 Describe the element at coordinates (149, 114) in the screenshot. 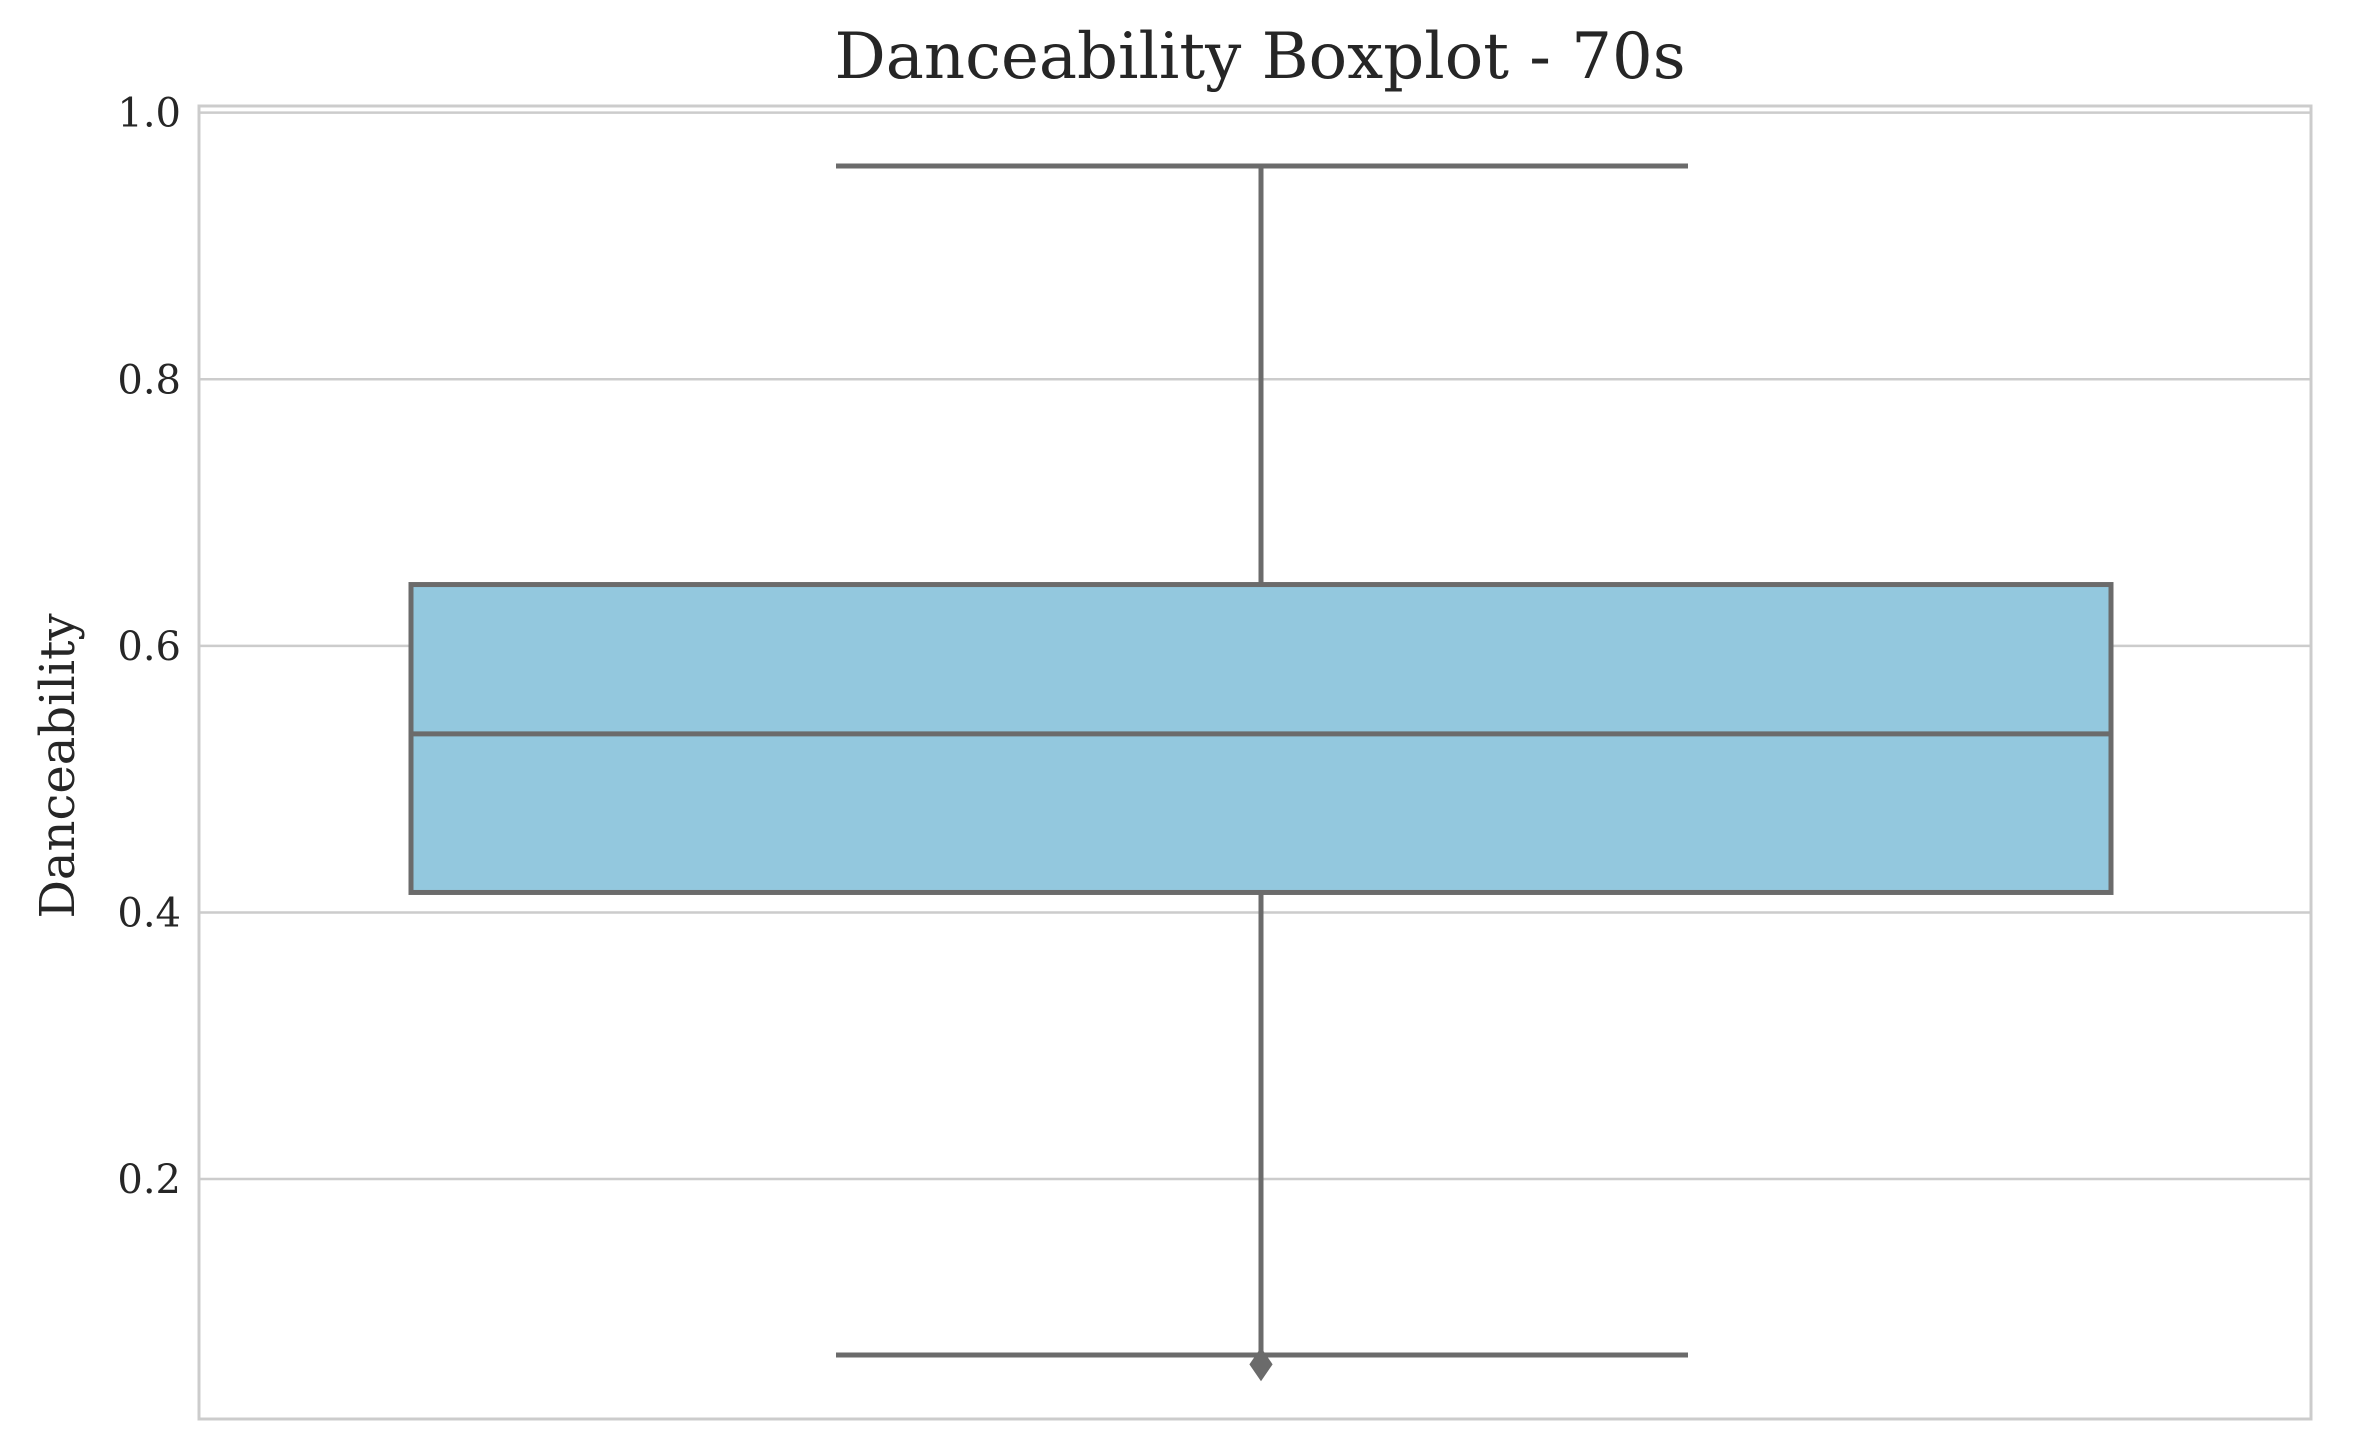

I see `y-tick-label: 1.0` at that location.